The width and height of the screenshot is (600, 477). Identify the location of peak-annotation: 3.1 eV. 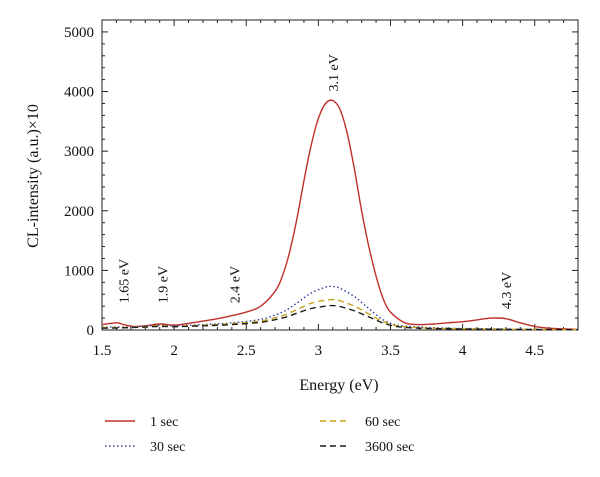
(334, 72).